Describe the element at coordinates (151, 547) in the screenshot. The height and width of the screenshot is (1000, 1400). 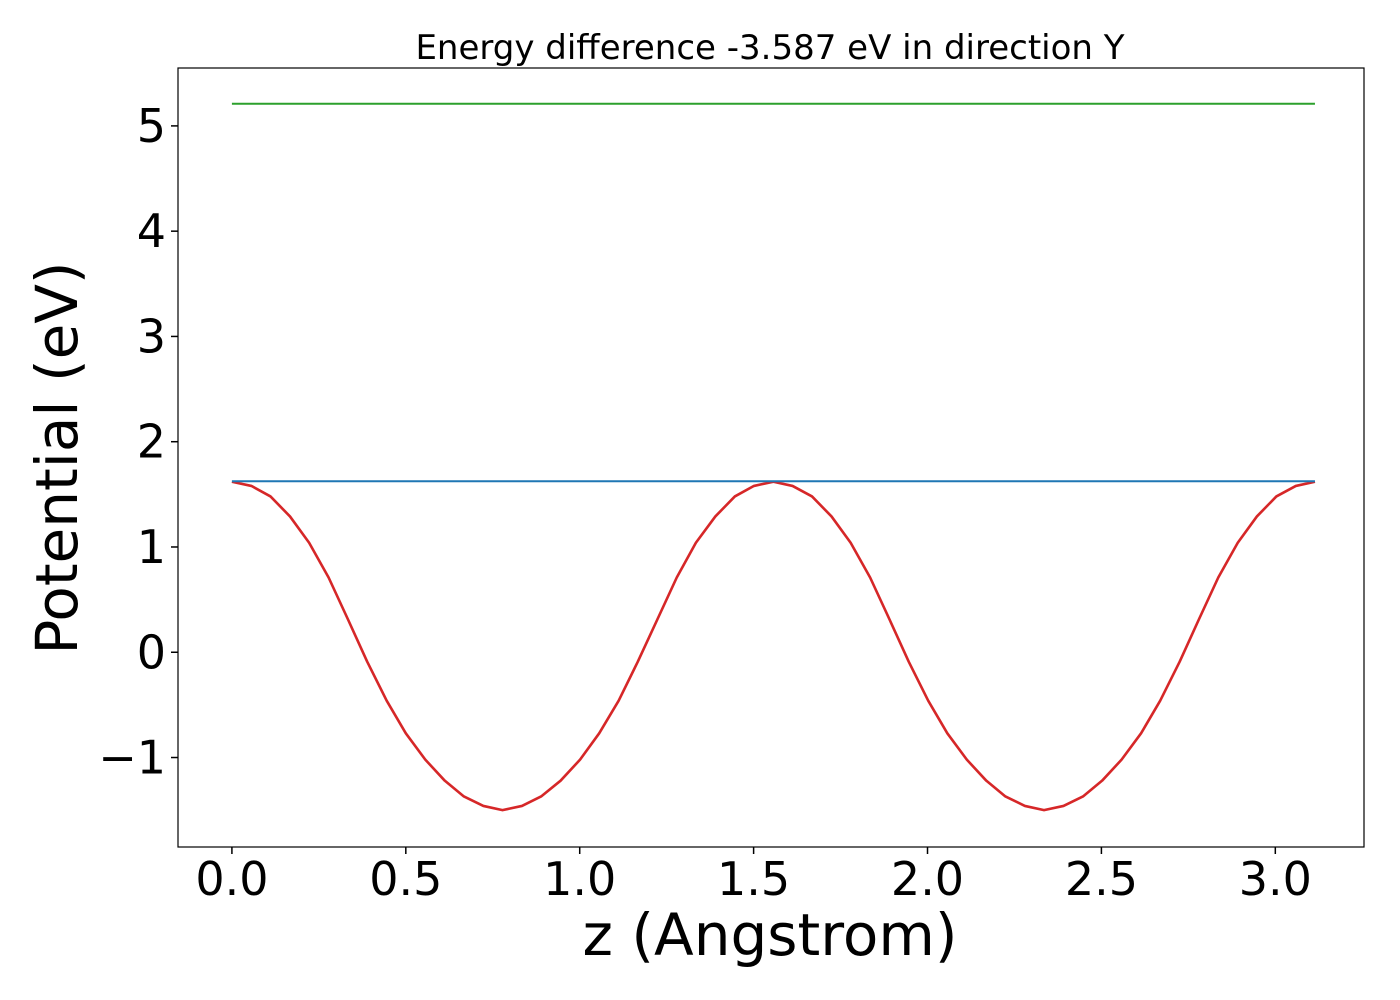
I see `y-tick-label: 1` at that location.